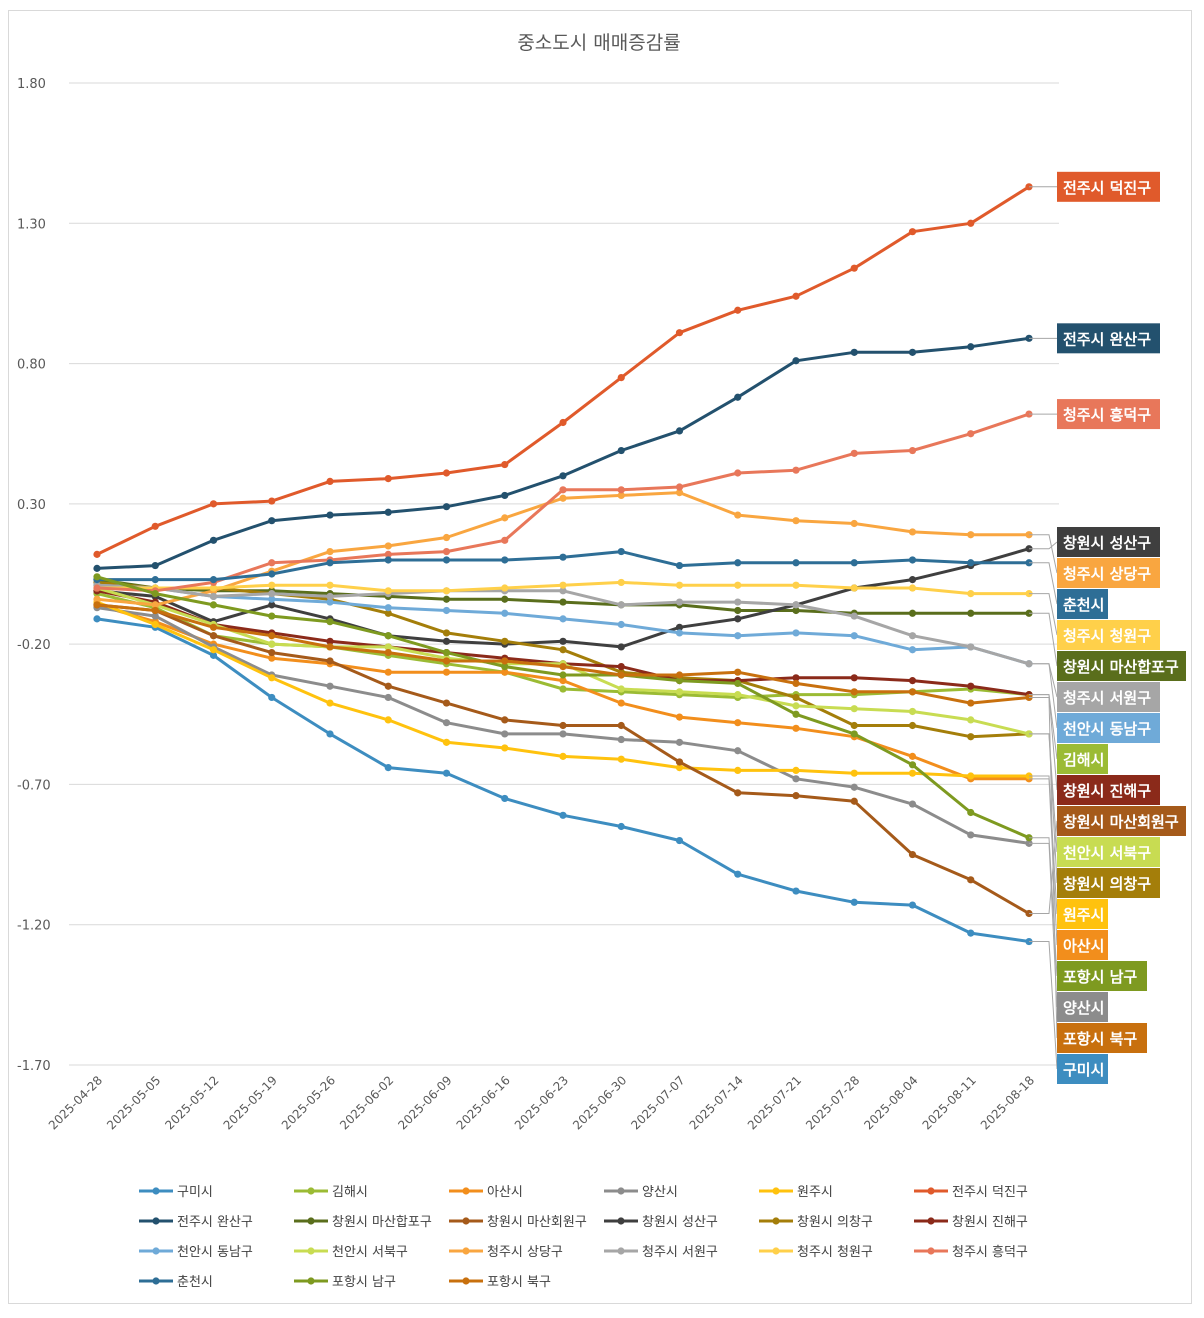 The image size is (1204, 1318). What do you see at coordinates (1083, 760) in the screenshot?
I see `end-label: 김해시` at bounding box center [1083, 760].